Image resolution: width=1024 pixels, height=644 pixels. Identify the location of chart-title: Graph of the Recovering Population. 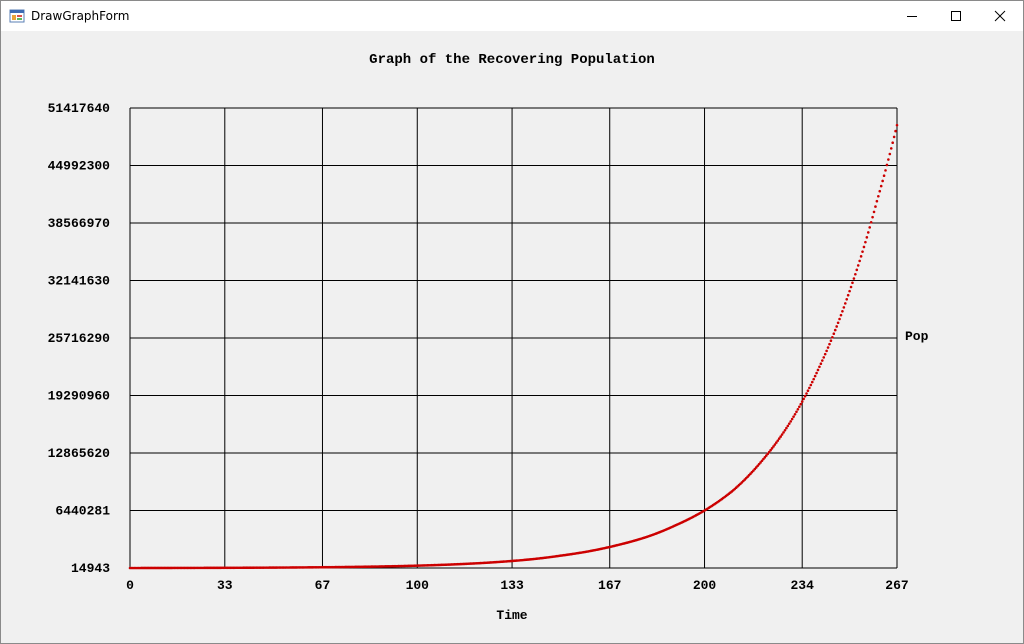
(512, 60).